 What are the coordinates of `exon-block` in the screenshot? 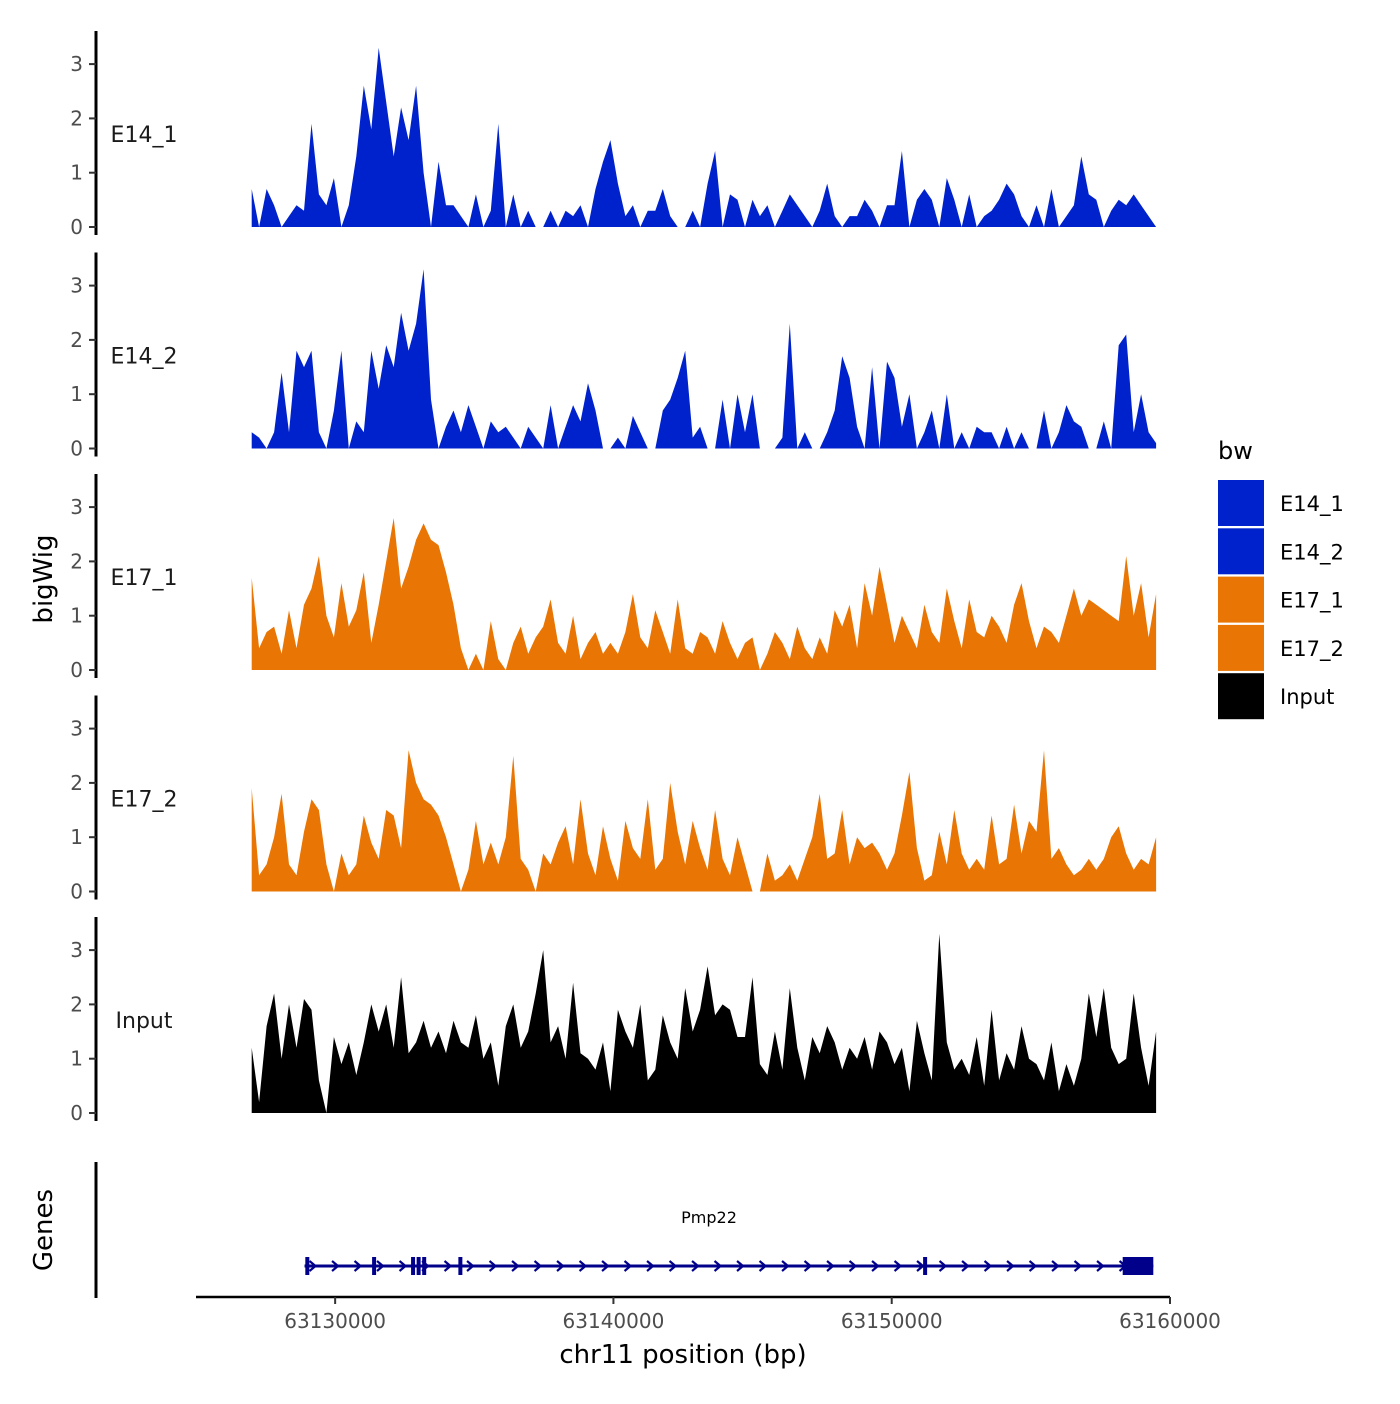 It's located at (1138, 1266).